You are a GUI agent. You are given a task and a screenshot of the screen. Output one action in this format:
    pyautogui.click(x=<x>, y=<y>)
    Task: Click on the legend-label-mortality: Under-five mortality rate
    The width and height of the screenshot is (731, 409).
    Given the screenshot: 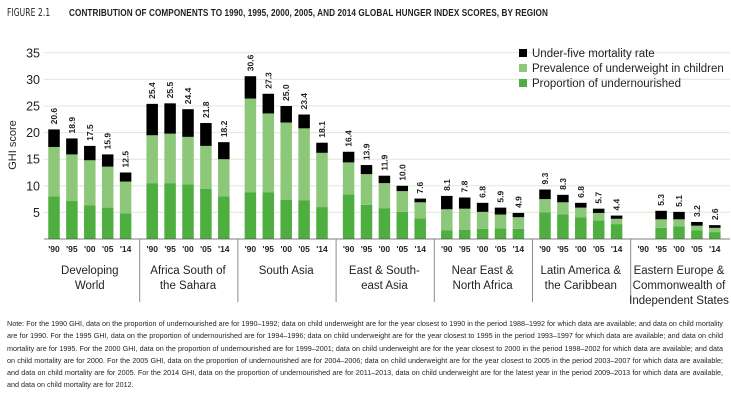 What is the action you would take?
    pyautogui.click(x=593, y=54)
    